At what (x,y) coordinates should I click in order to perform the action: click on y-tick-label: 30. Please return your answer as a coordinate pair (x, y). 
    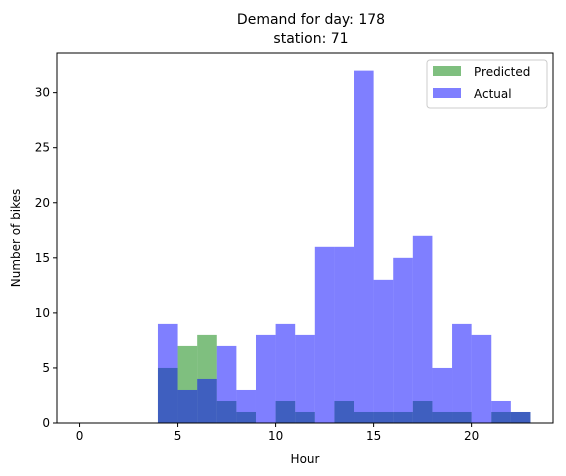
    Looking at the image, I should click on (42, 93).